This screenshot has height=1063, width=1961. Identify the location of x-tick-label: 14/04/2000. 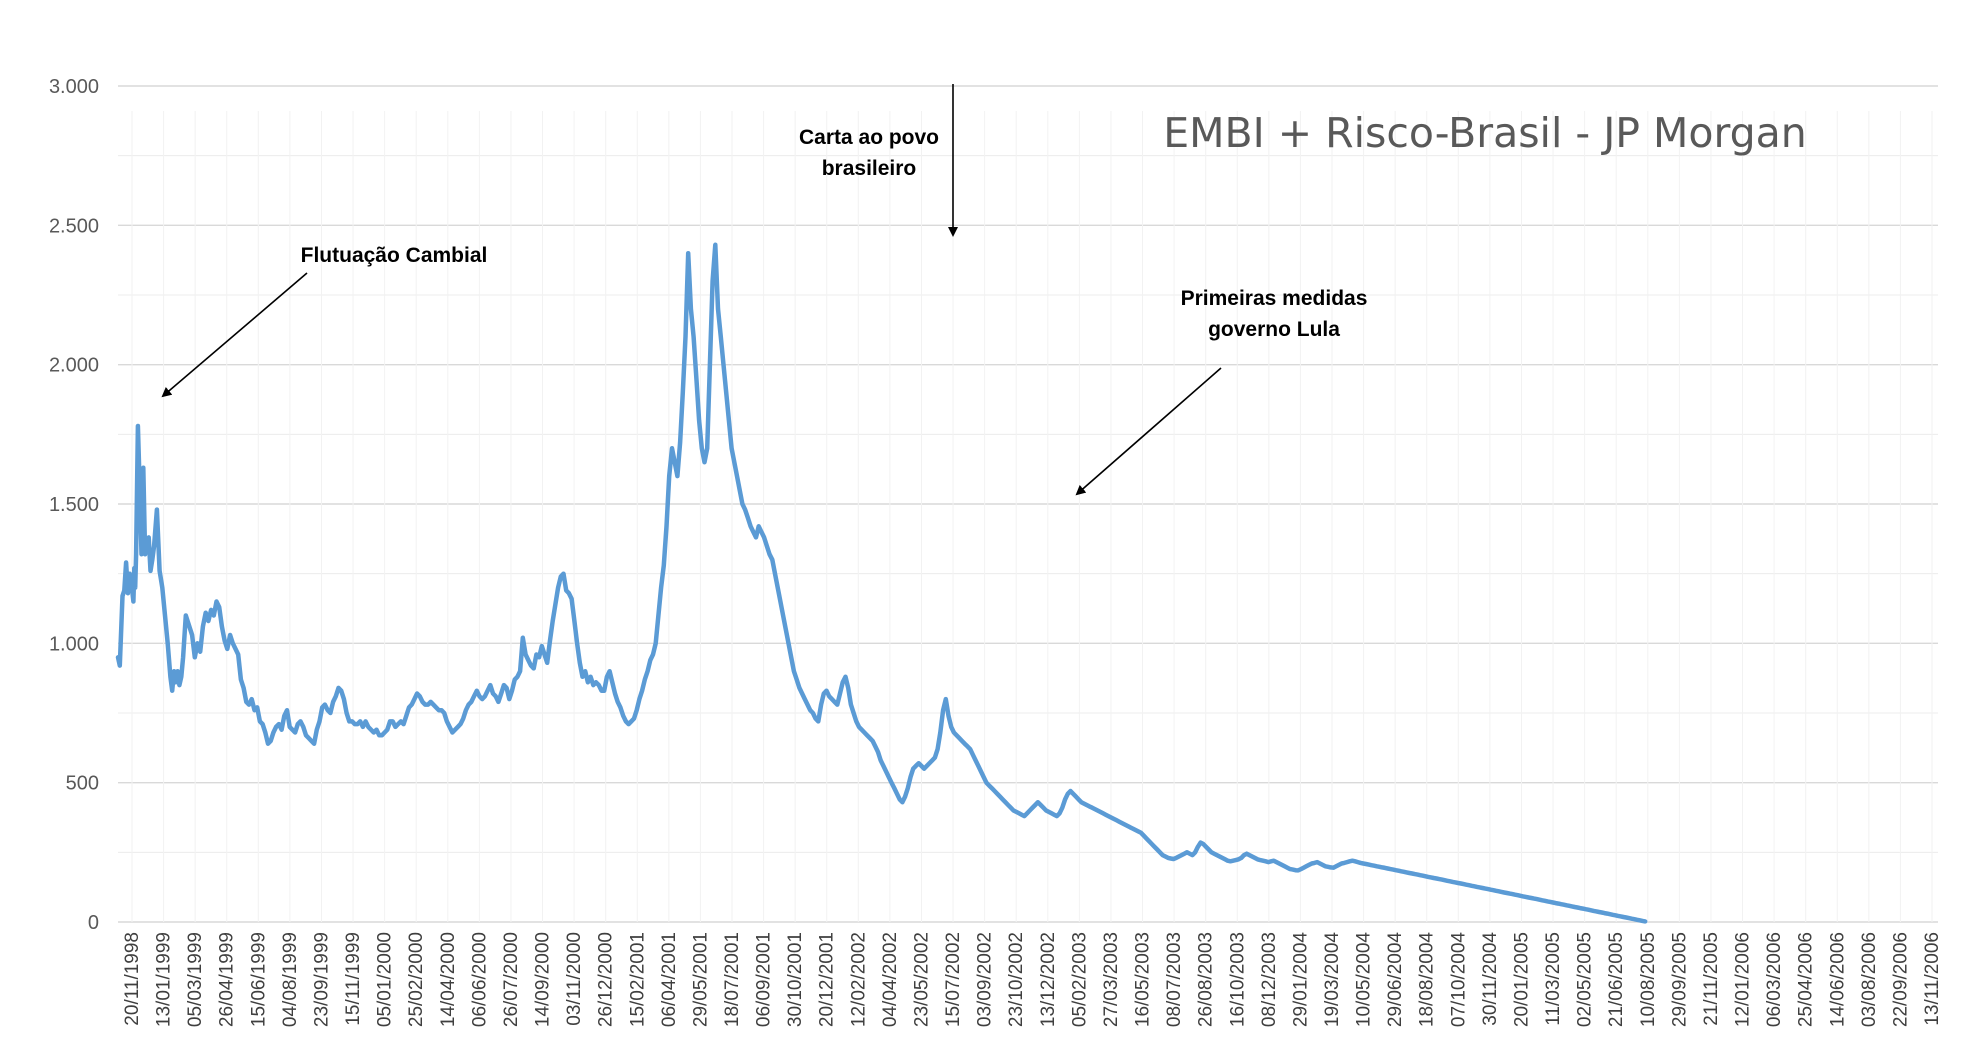
(448, 979).